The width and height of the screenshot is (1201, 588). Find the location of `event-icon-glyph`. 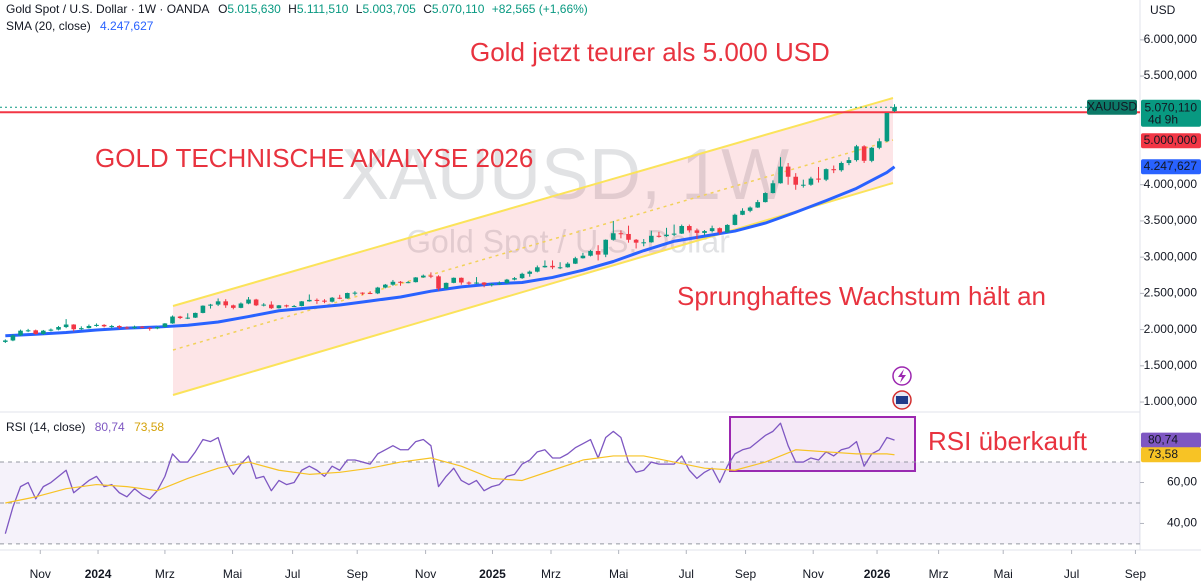

event-icon-glyph is located at coordinates (902, 376).